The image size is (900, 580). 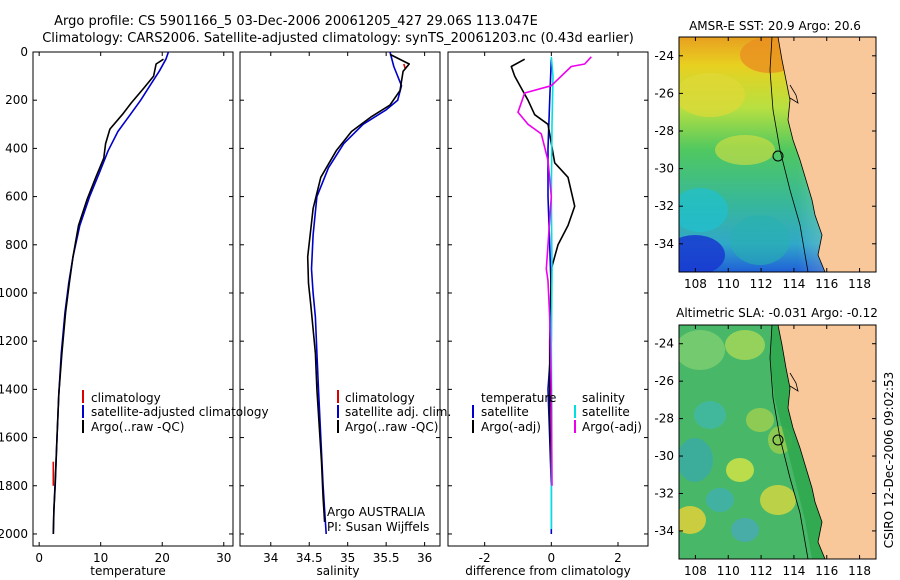 I want to click on y-tick-label: 1800, so click(x=14, y=486).